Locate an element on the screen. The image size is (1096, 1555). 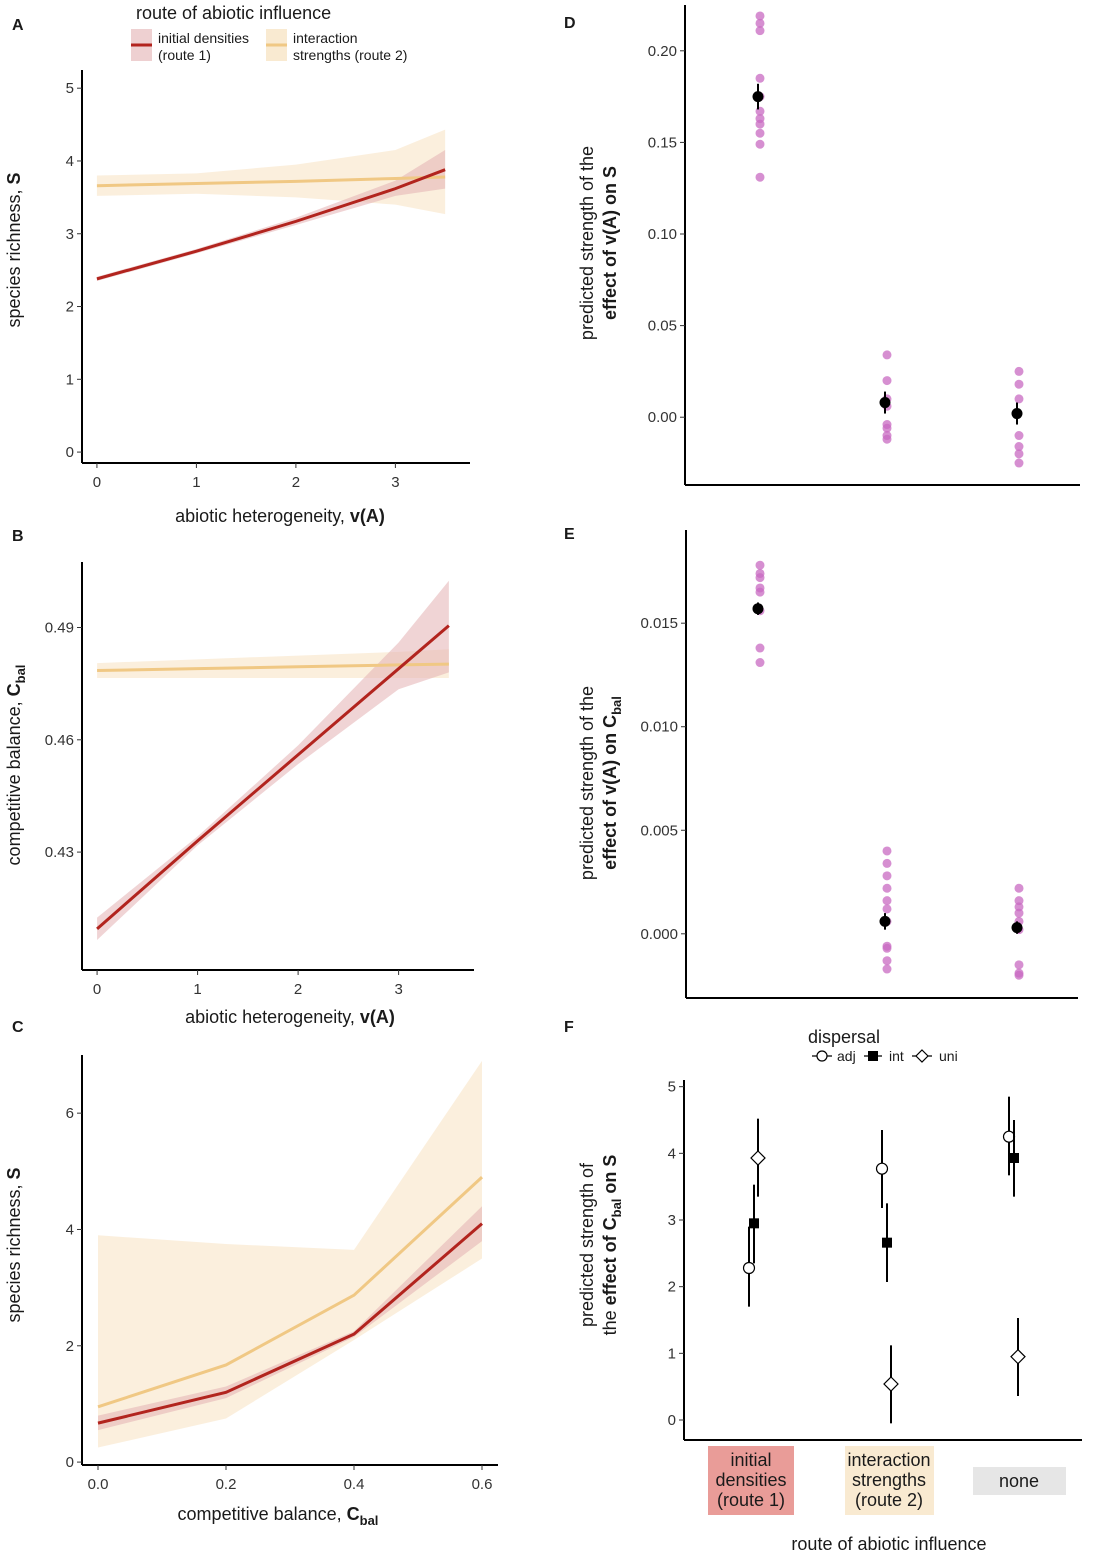
panel-c-ytick-label: 0 is located at coordinates (70, 1462).